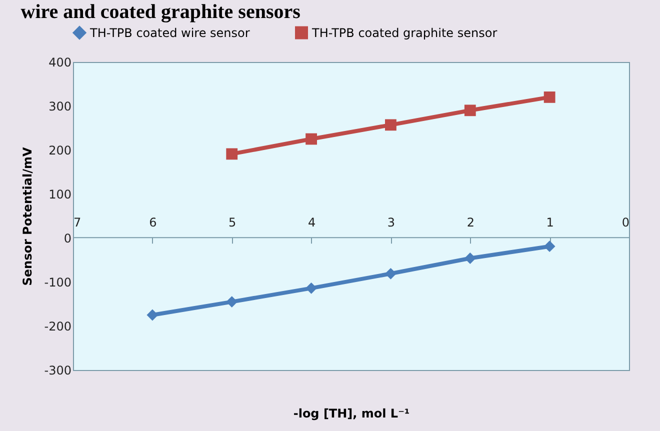  What do you see at coordinates (58, 327) in the screenshot?
I see `y-tick-label: -200` at bounding box center [58, 327].